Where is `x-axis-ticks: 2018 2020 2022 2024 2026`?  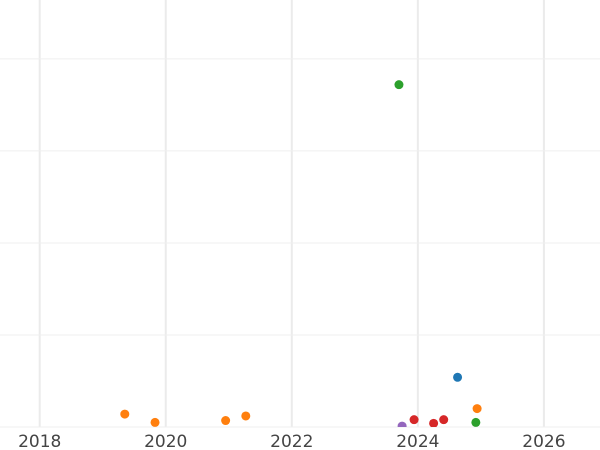
x-axis-ticks: 2018 2020 2022 2024 2026 is located at coordinates (291, 441).